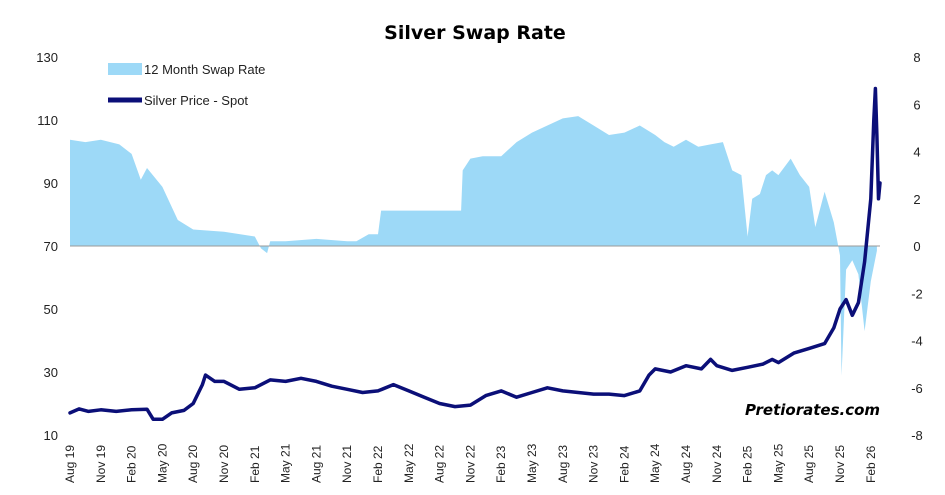 This screenshot has width=945, height=495. Describe the element at coordinates (51, 183) in the screenshot. I see `left-axis-tick: 90` at that location.